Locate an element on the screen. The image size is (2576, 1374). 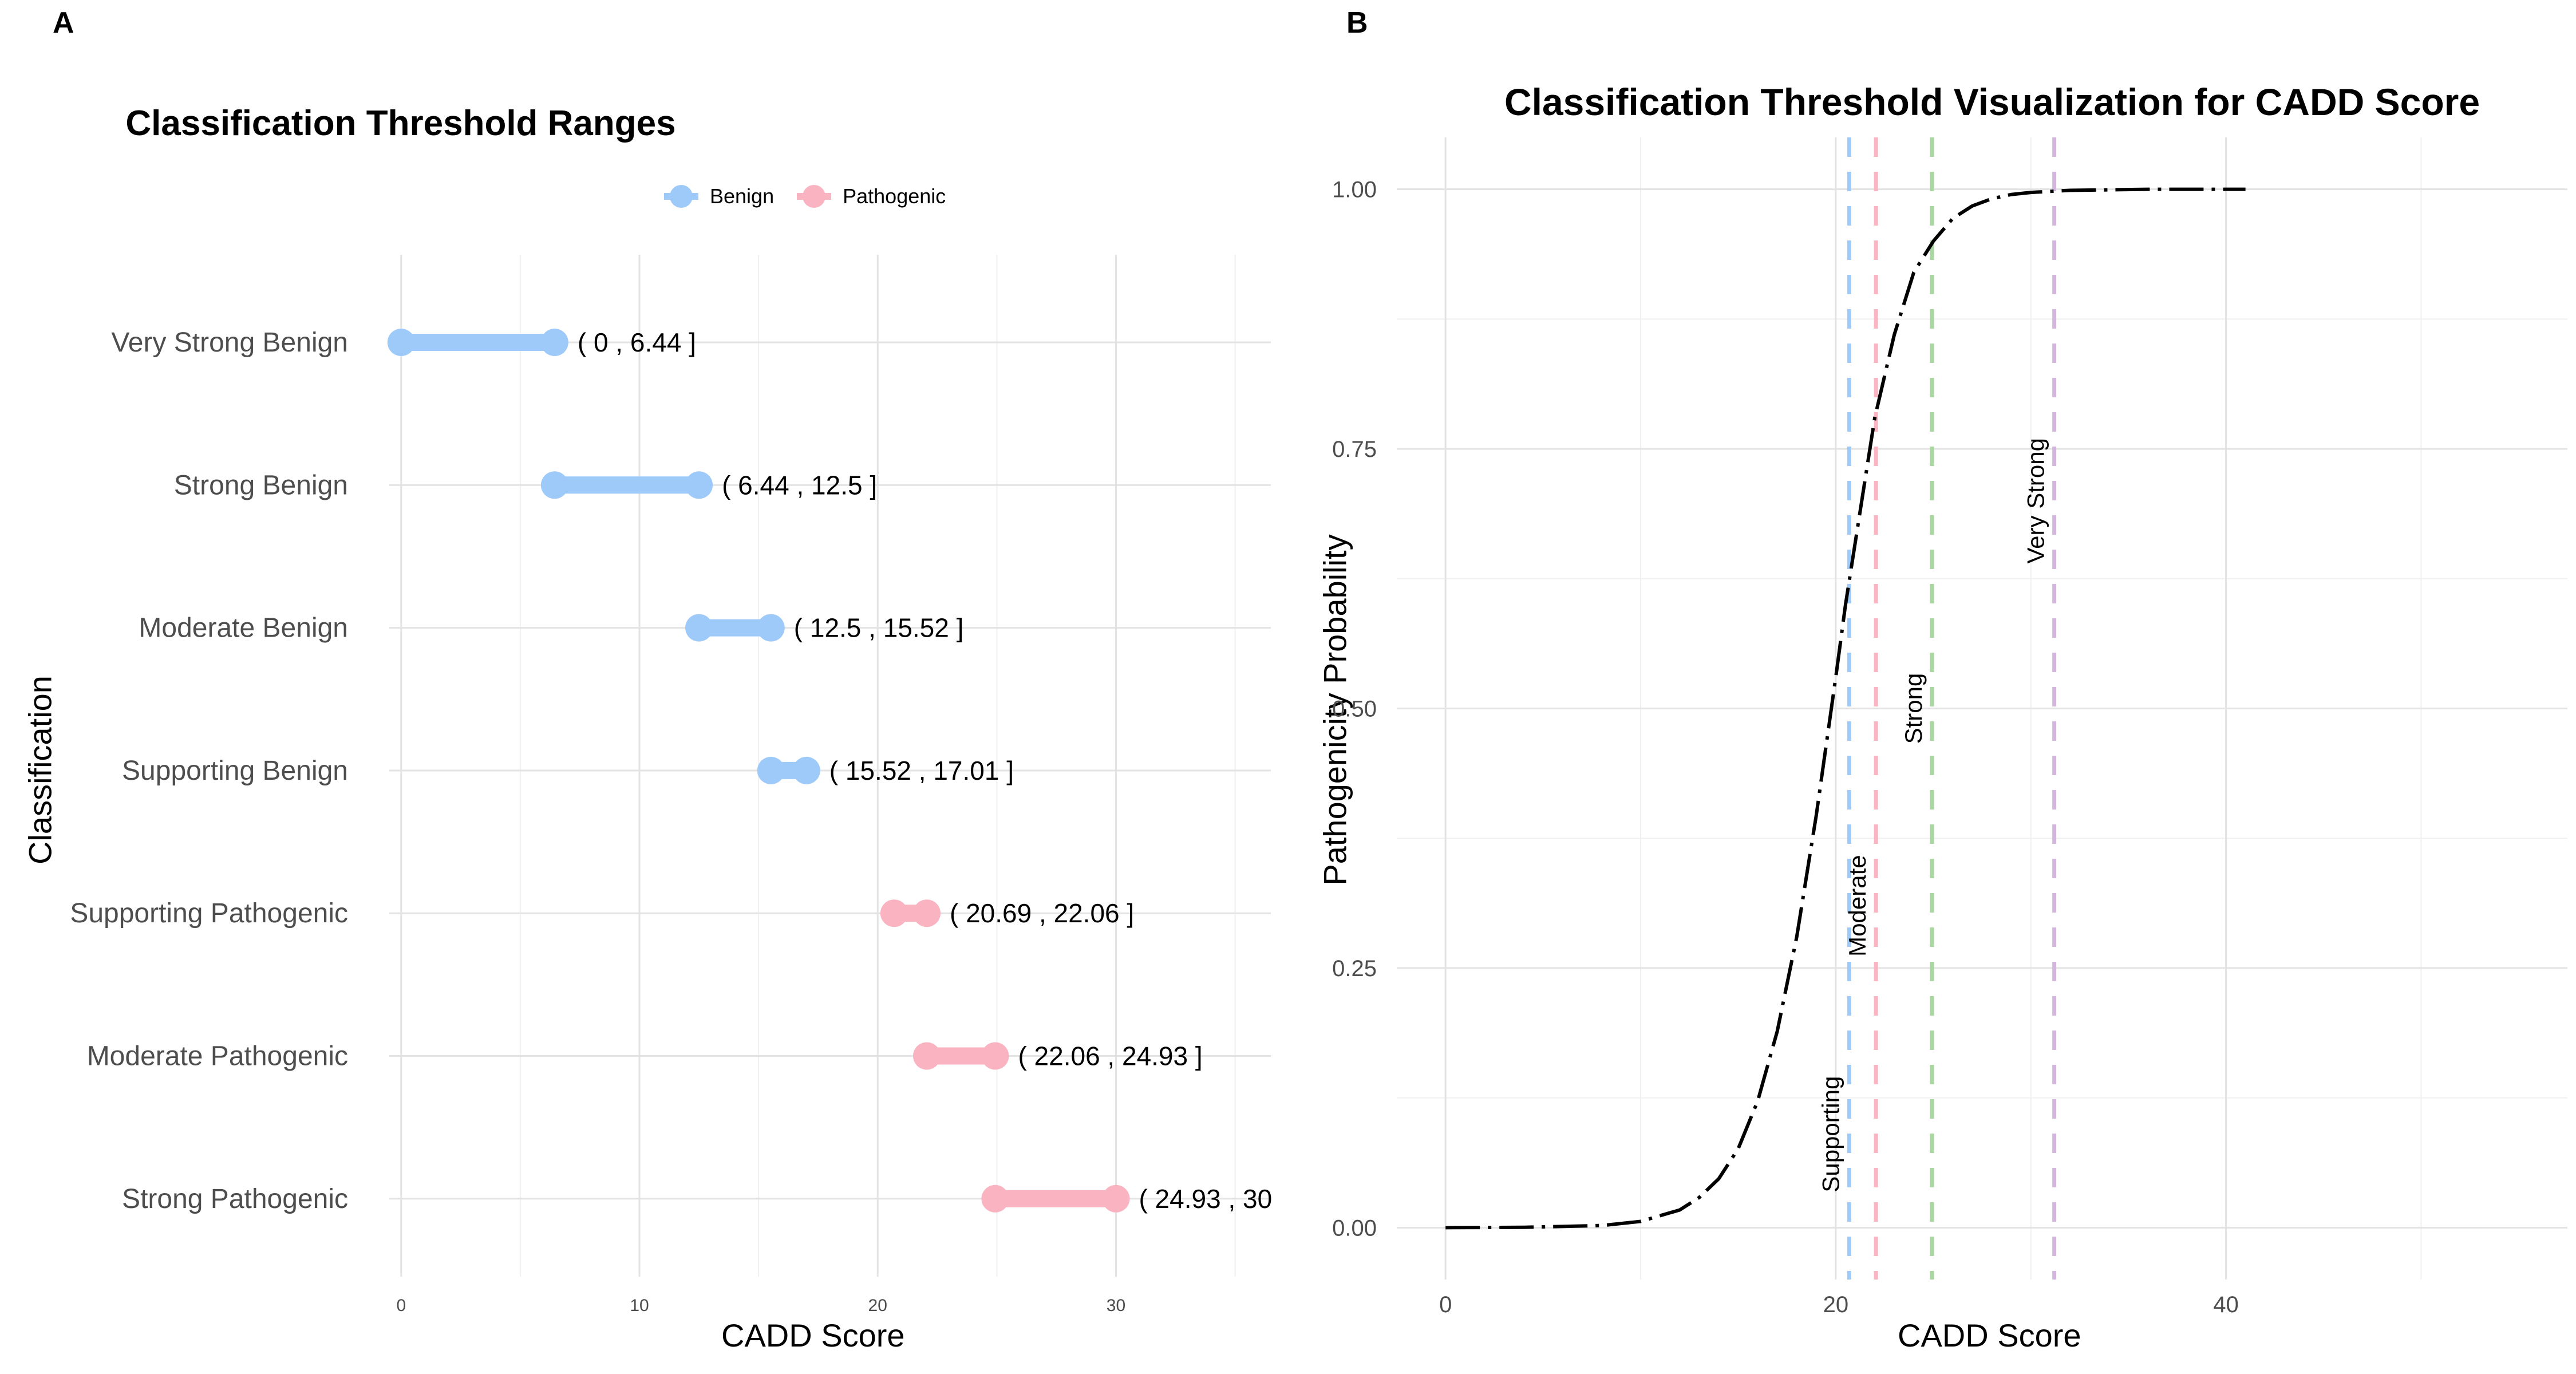
y-tick-label: 0.50 is located at coordinates (1354, 709).